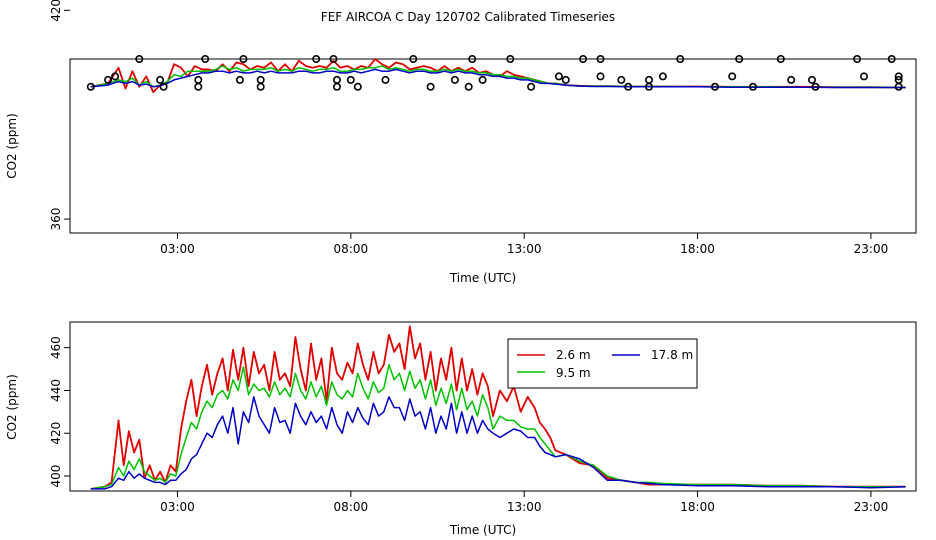 This screenshot has width=936, height=540. Describe the element at coordinates (871, 249) in the screenshot. I see `top-x-tick-label: 23:00` at that location.